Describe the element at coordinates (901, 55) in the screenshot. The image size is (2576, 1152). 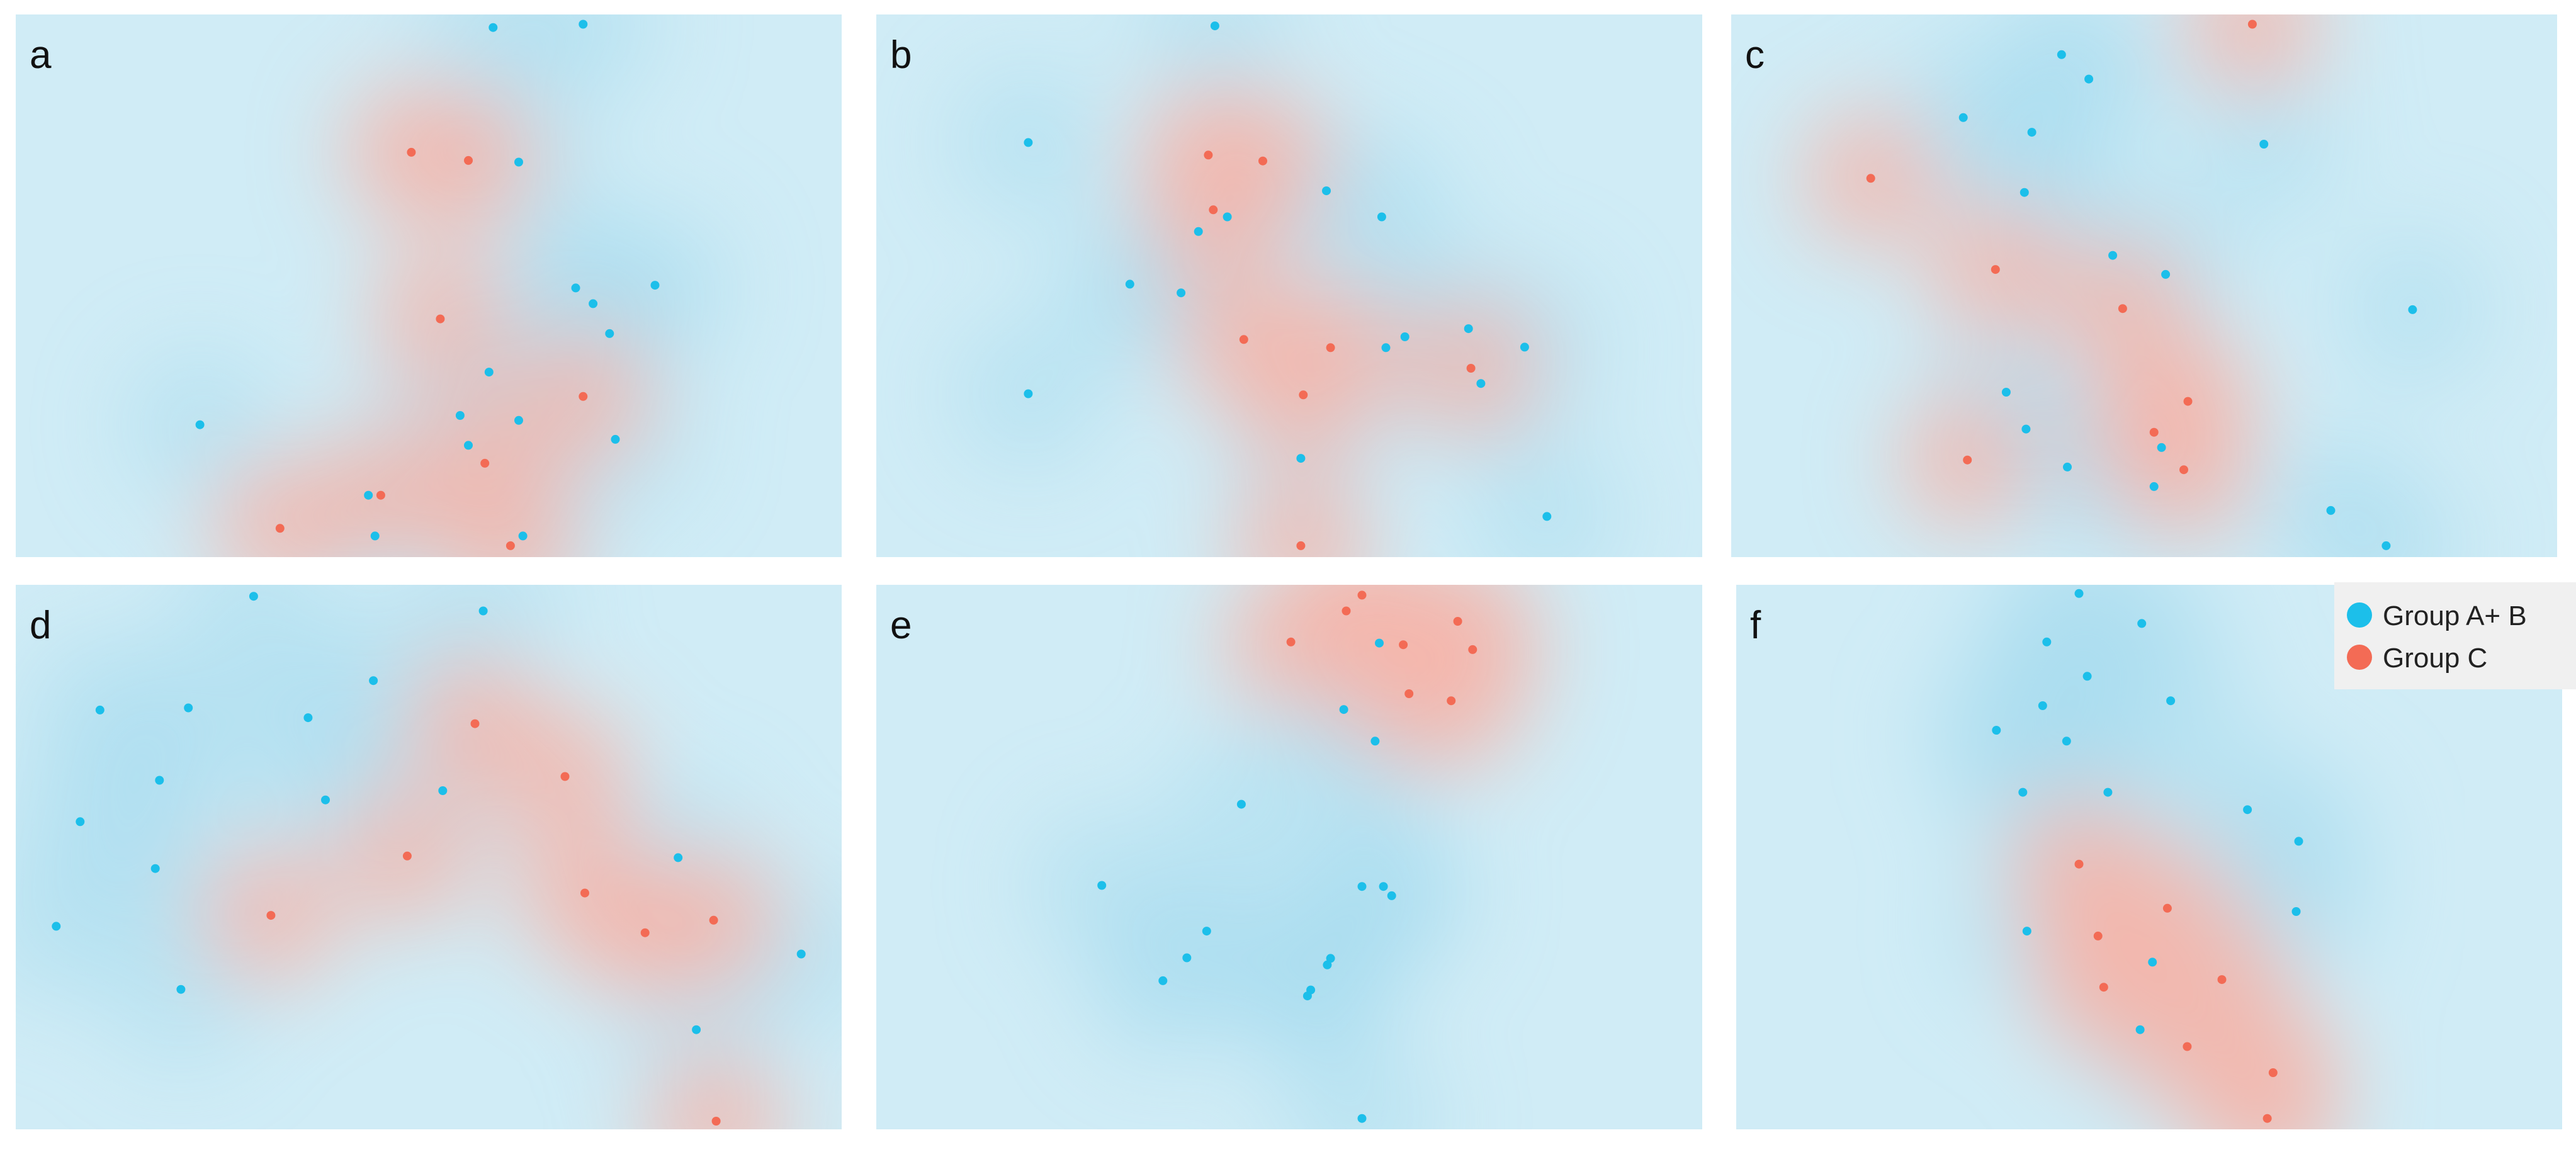
I see `panel-label-b: b` at that location.